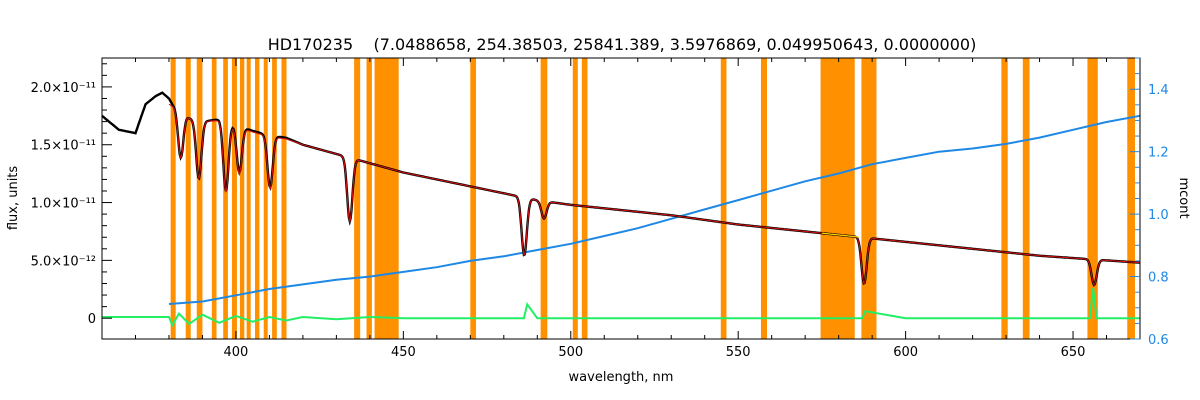 The image size is (1200, 400). Describe the element at coordinates (92, 319) in the screenshot. I see `y-tick-label: 0` at that location.